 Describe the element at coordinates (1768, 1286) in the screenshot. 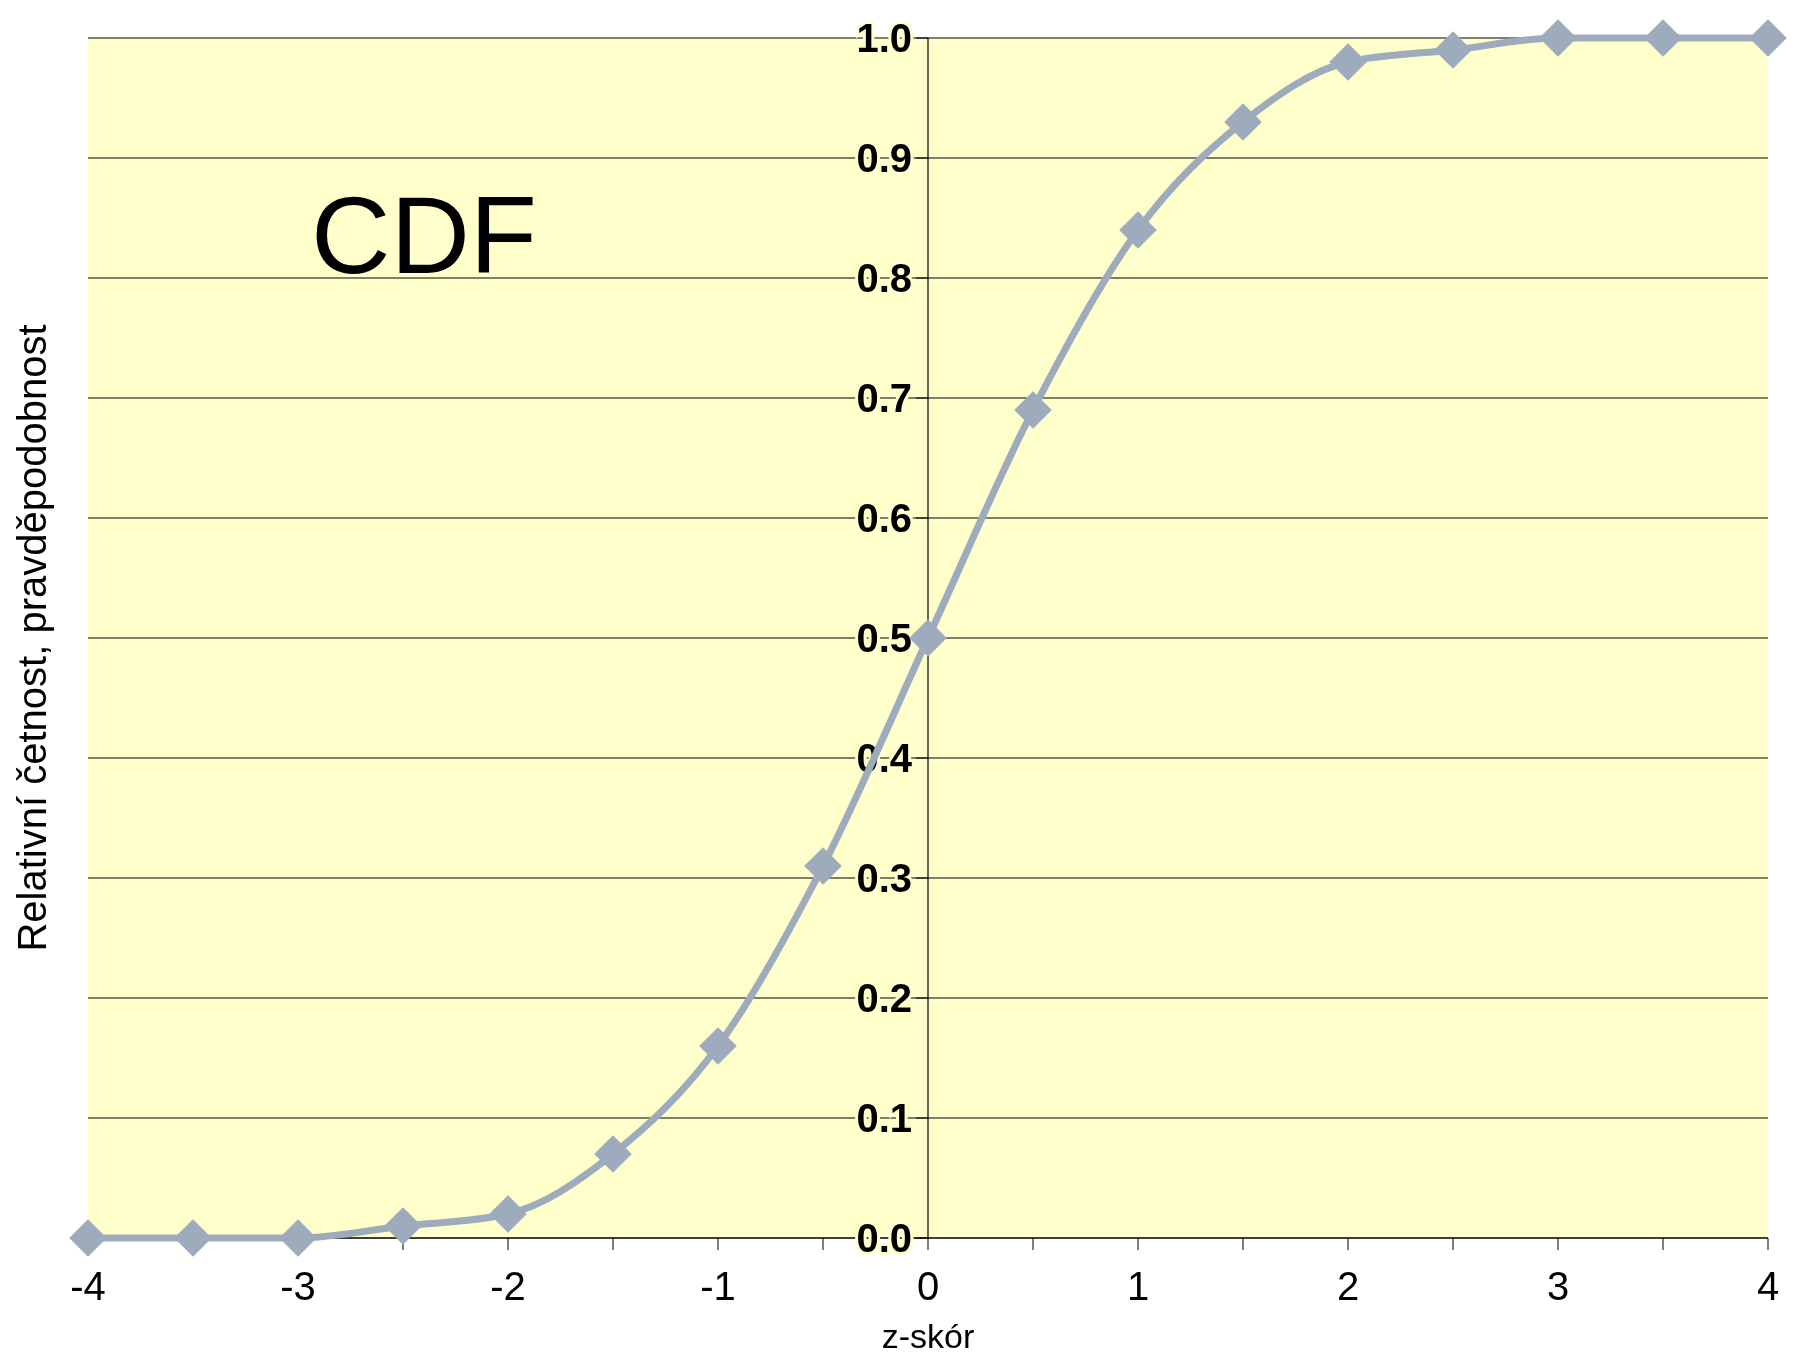

I see `x-tick-label: 4` at that location.